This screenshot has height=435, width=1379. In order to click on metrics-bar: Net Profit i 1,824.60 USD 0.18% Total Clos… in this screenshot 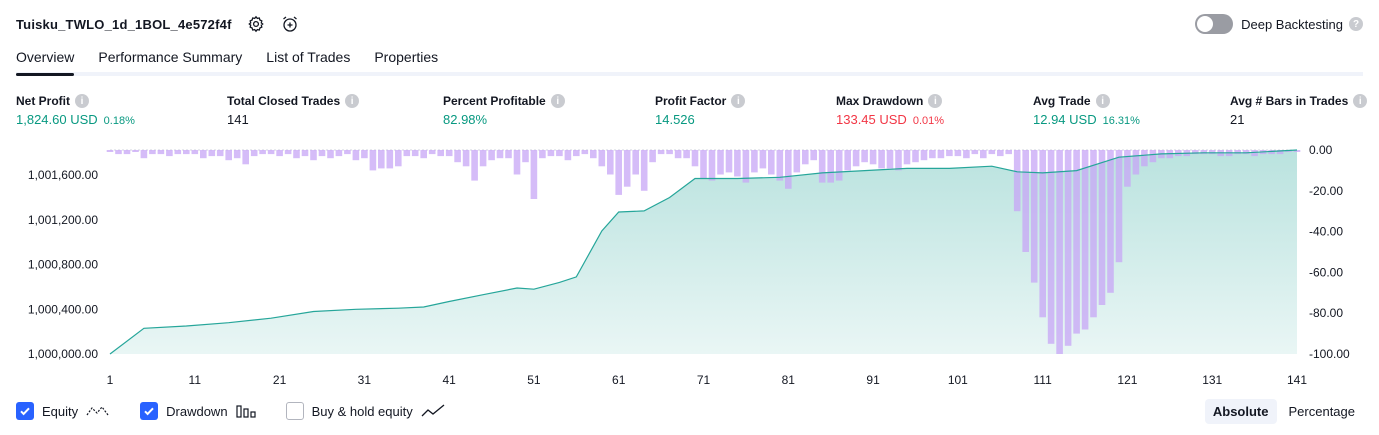, I will do `click(689, 114)`.